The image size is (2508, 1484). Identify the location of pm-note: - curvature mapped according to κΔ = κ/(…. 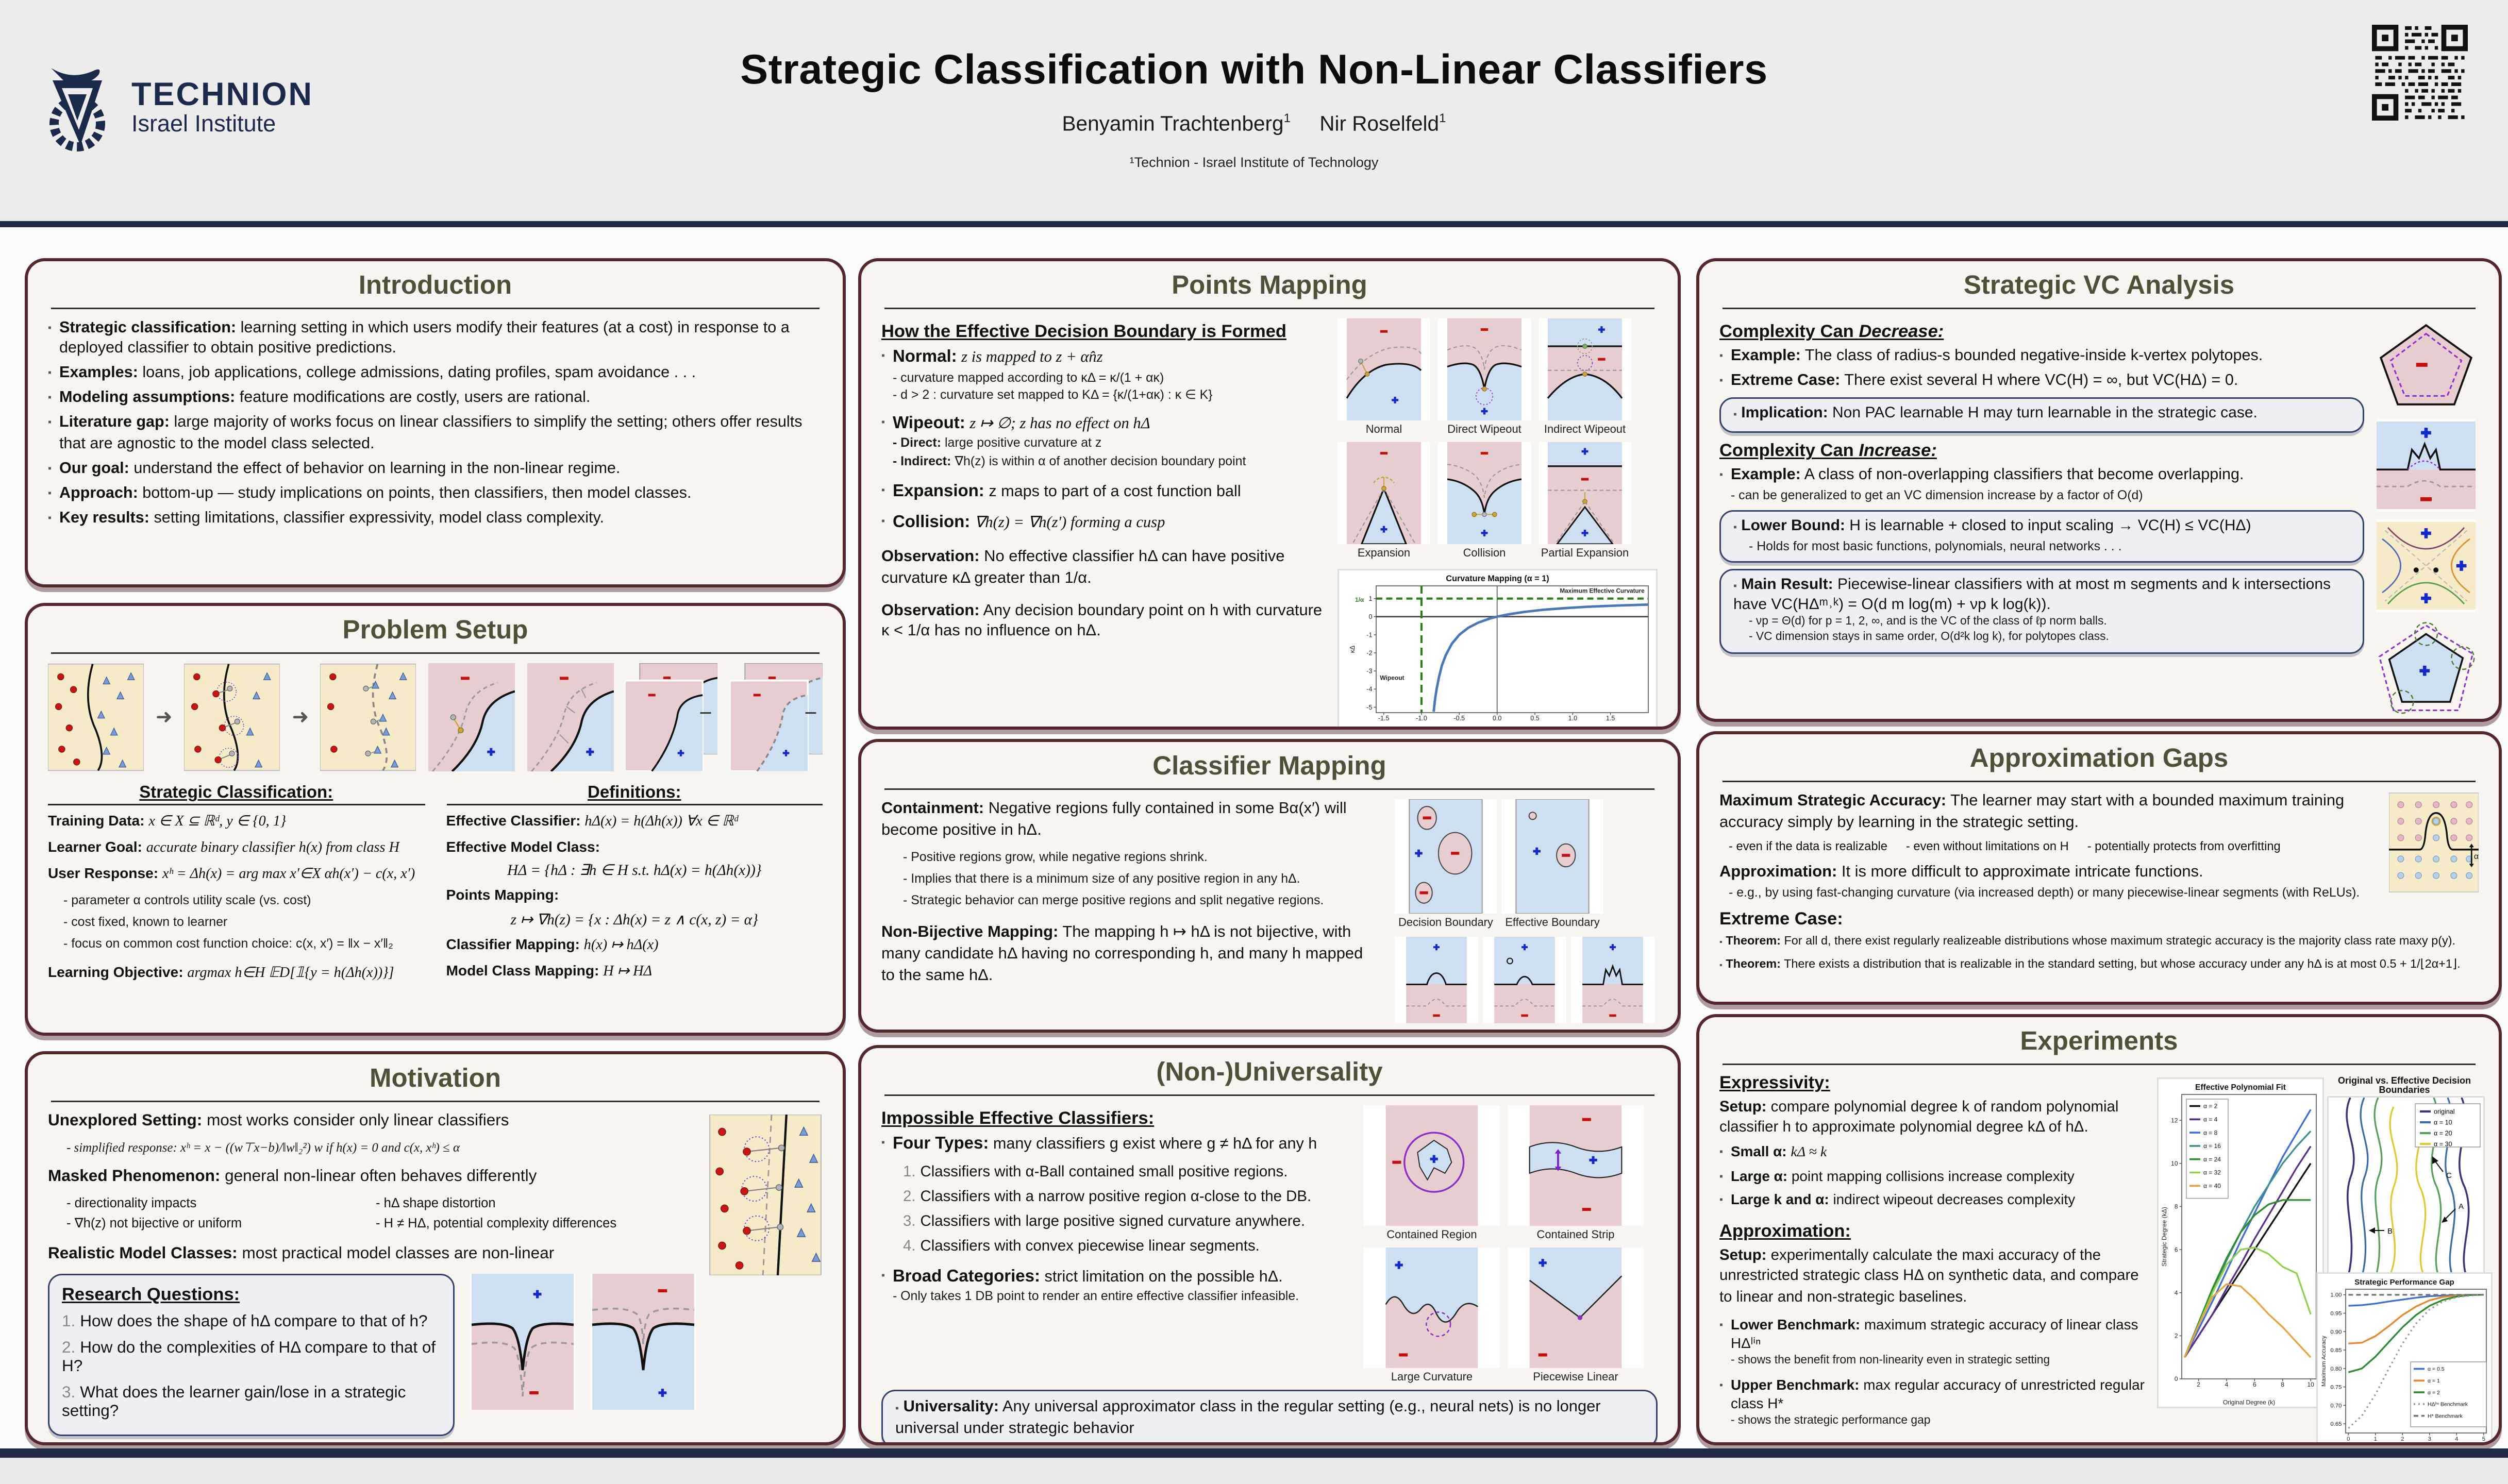
(1028, 376).